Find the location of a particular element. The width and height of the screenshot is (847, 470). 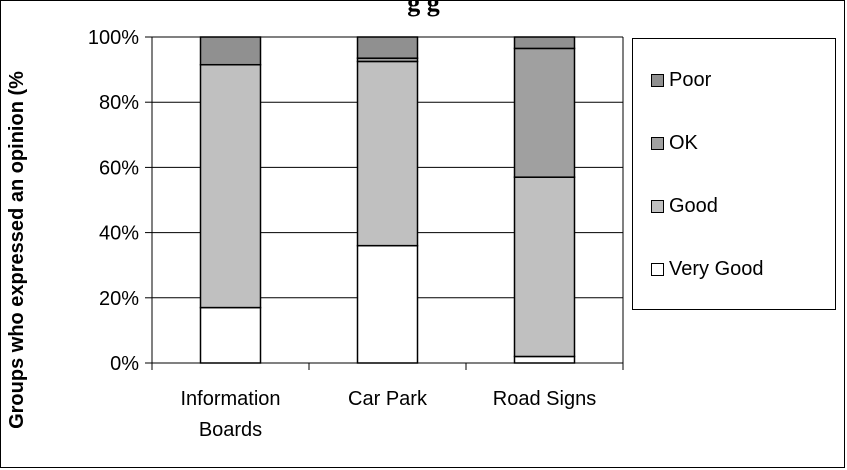

legend-item: Good is located at coordinates (684, 206).